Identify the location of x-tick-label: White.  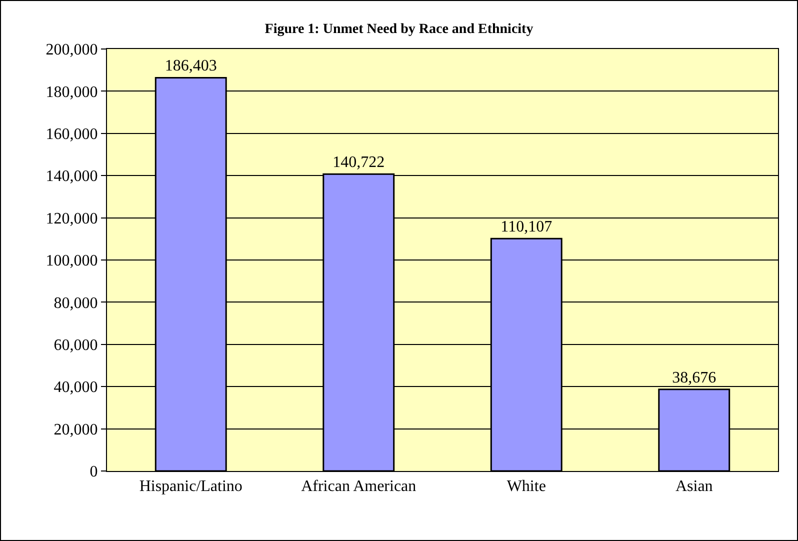
(526, 487).